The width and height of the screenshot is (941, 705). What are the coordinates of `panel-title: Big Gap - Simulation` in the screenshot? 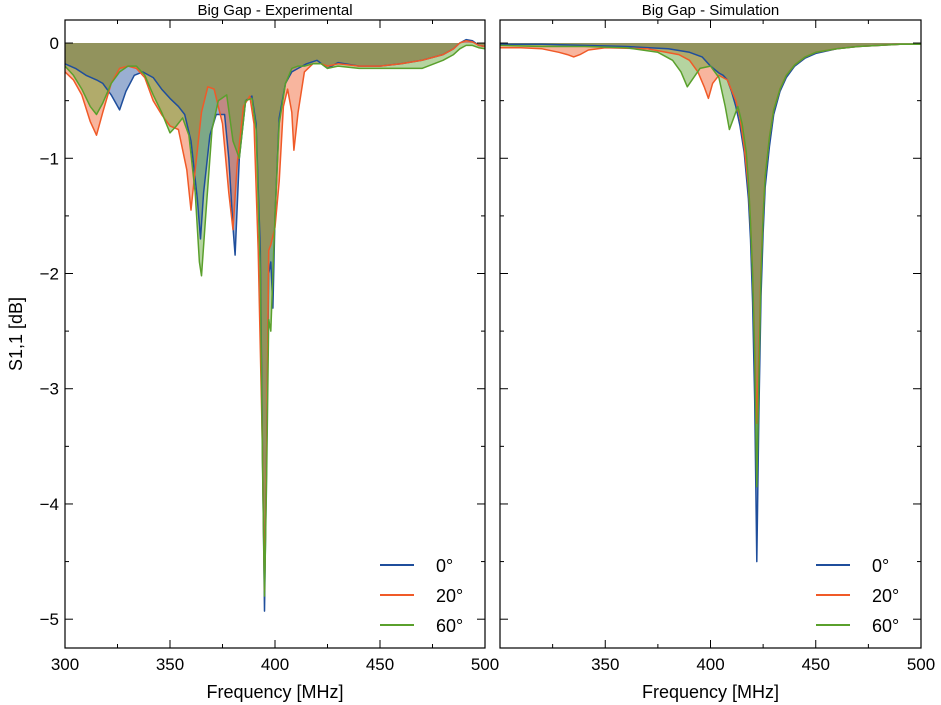 It's located at (711, 10).